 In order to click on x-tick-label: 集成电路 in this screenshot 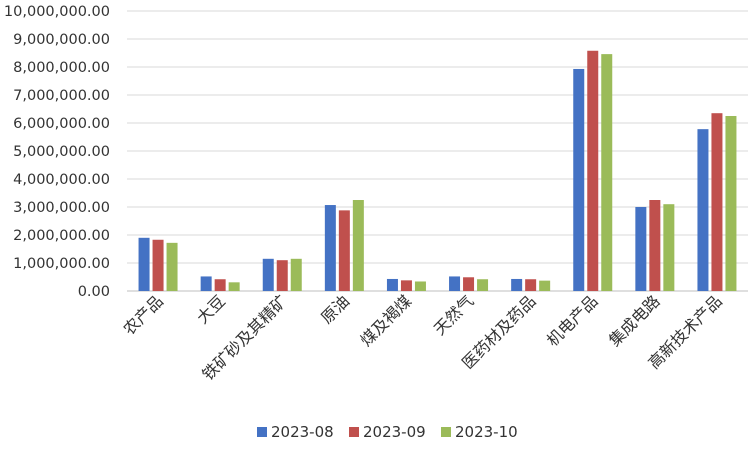, I will do `click(634, 320)`.